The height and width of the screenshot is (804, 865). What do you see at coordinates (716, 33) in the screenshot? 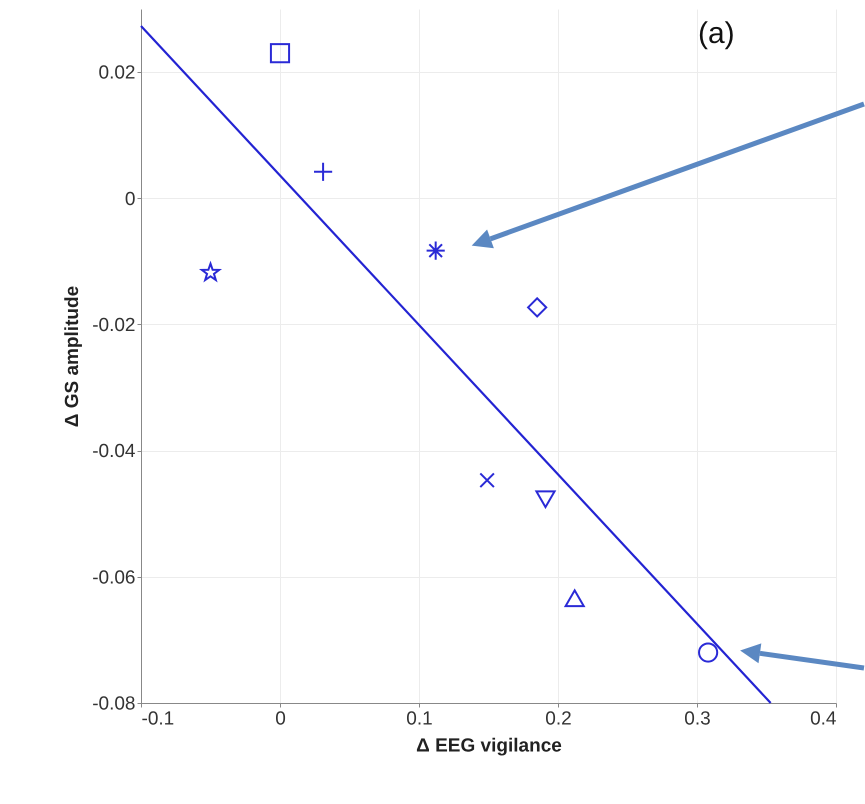
I see `annotation: (a)` at bounding box center [716, 33].